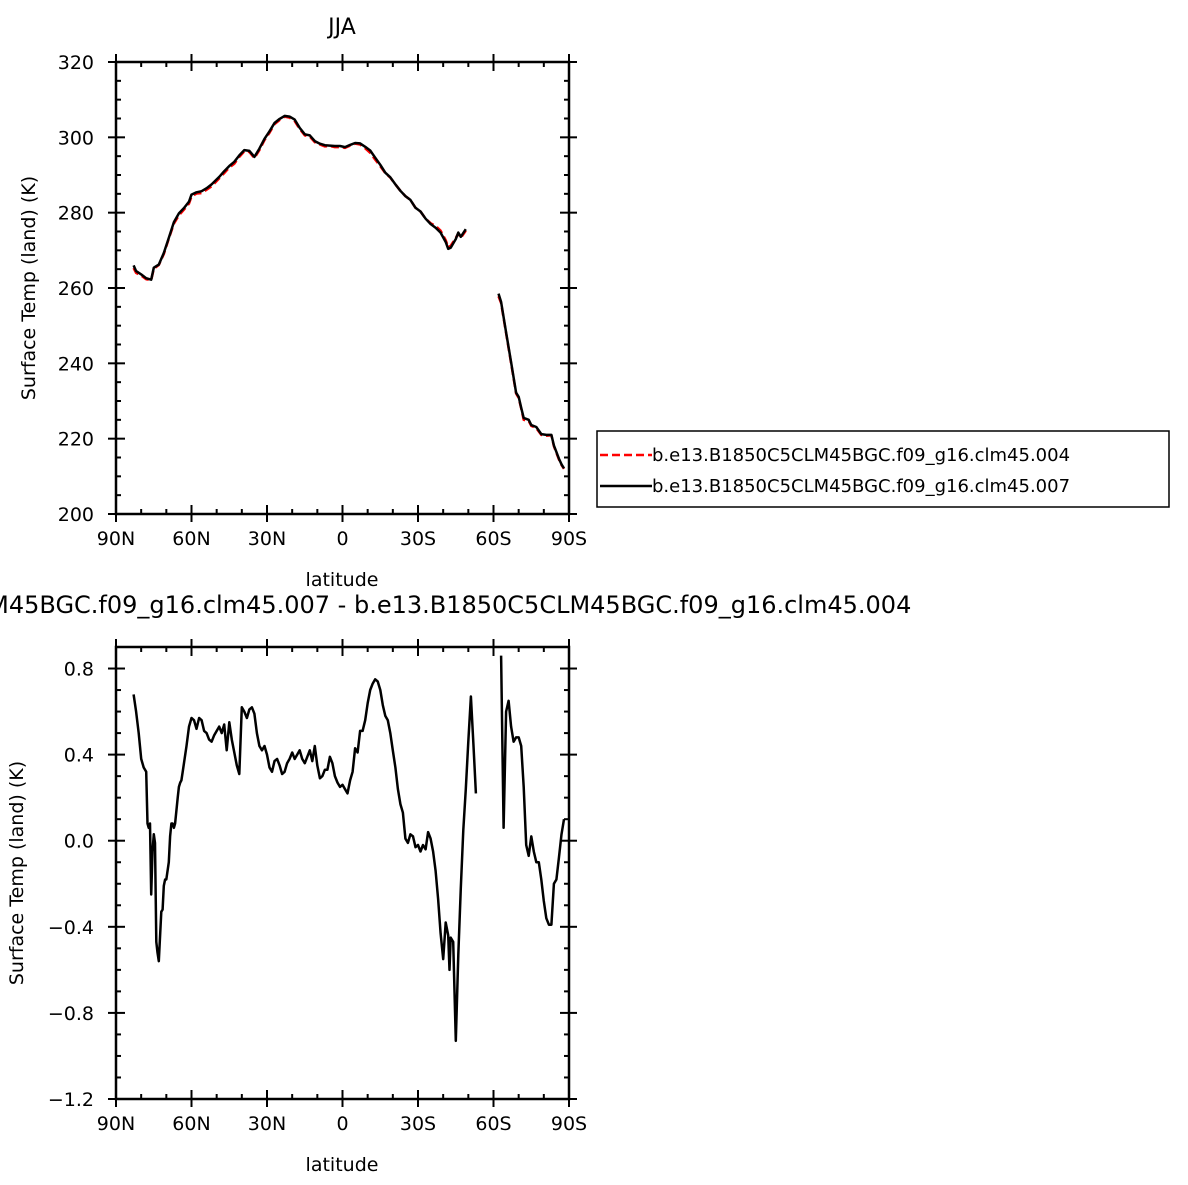 The image size is (1188, 1185). What do you see at coordinates (116, 539) in the screenshot?
I see `top-x-tick-label: 90N` at bounding box center [116, 539].